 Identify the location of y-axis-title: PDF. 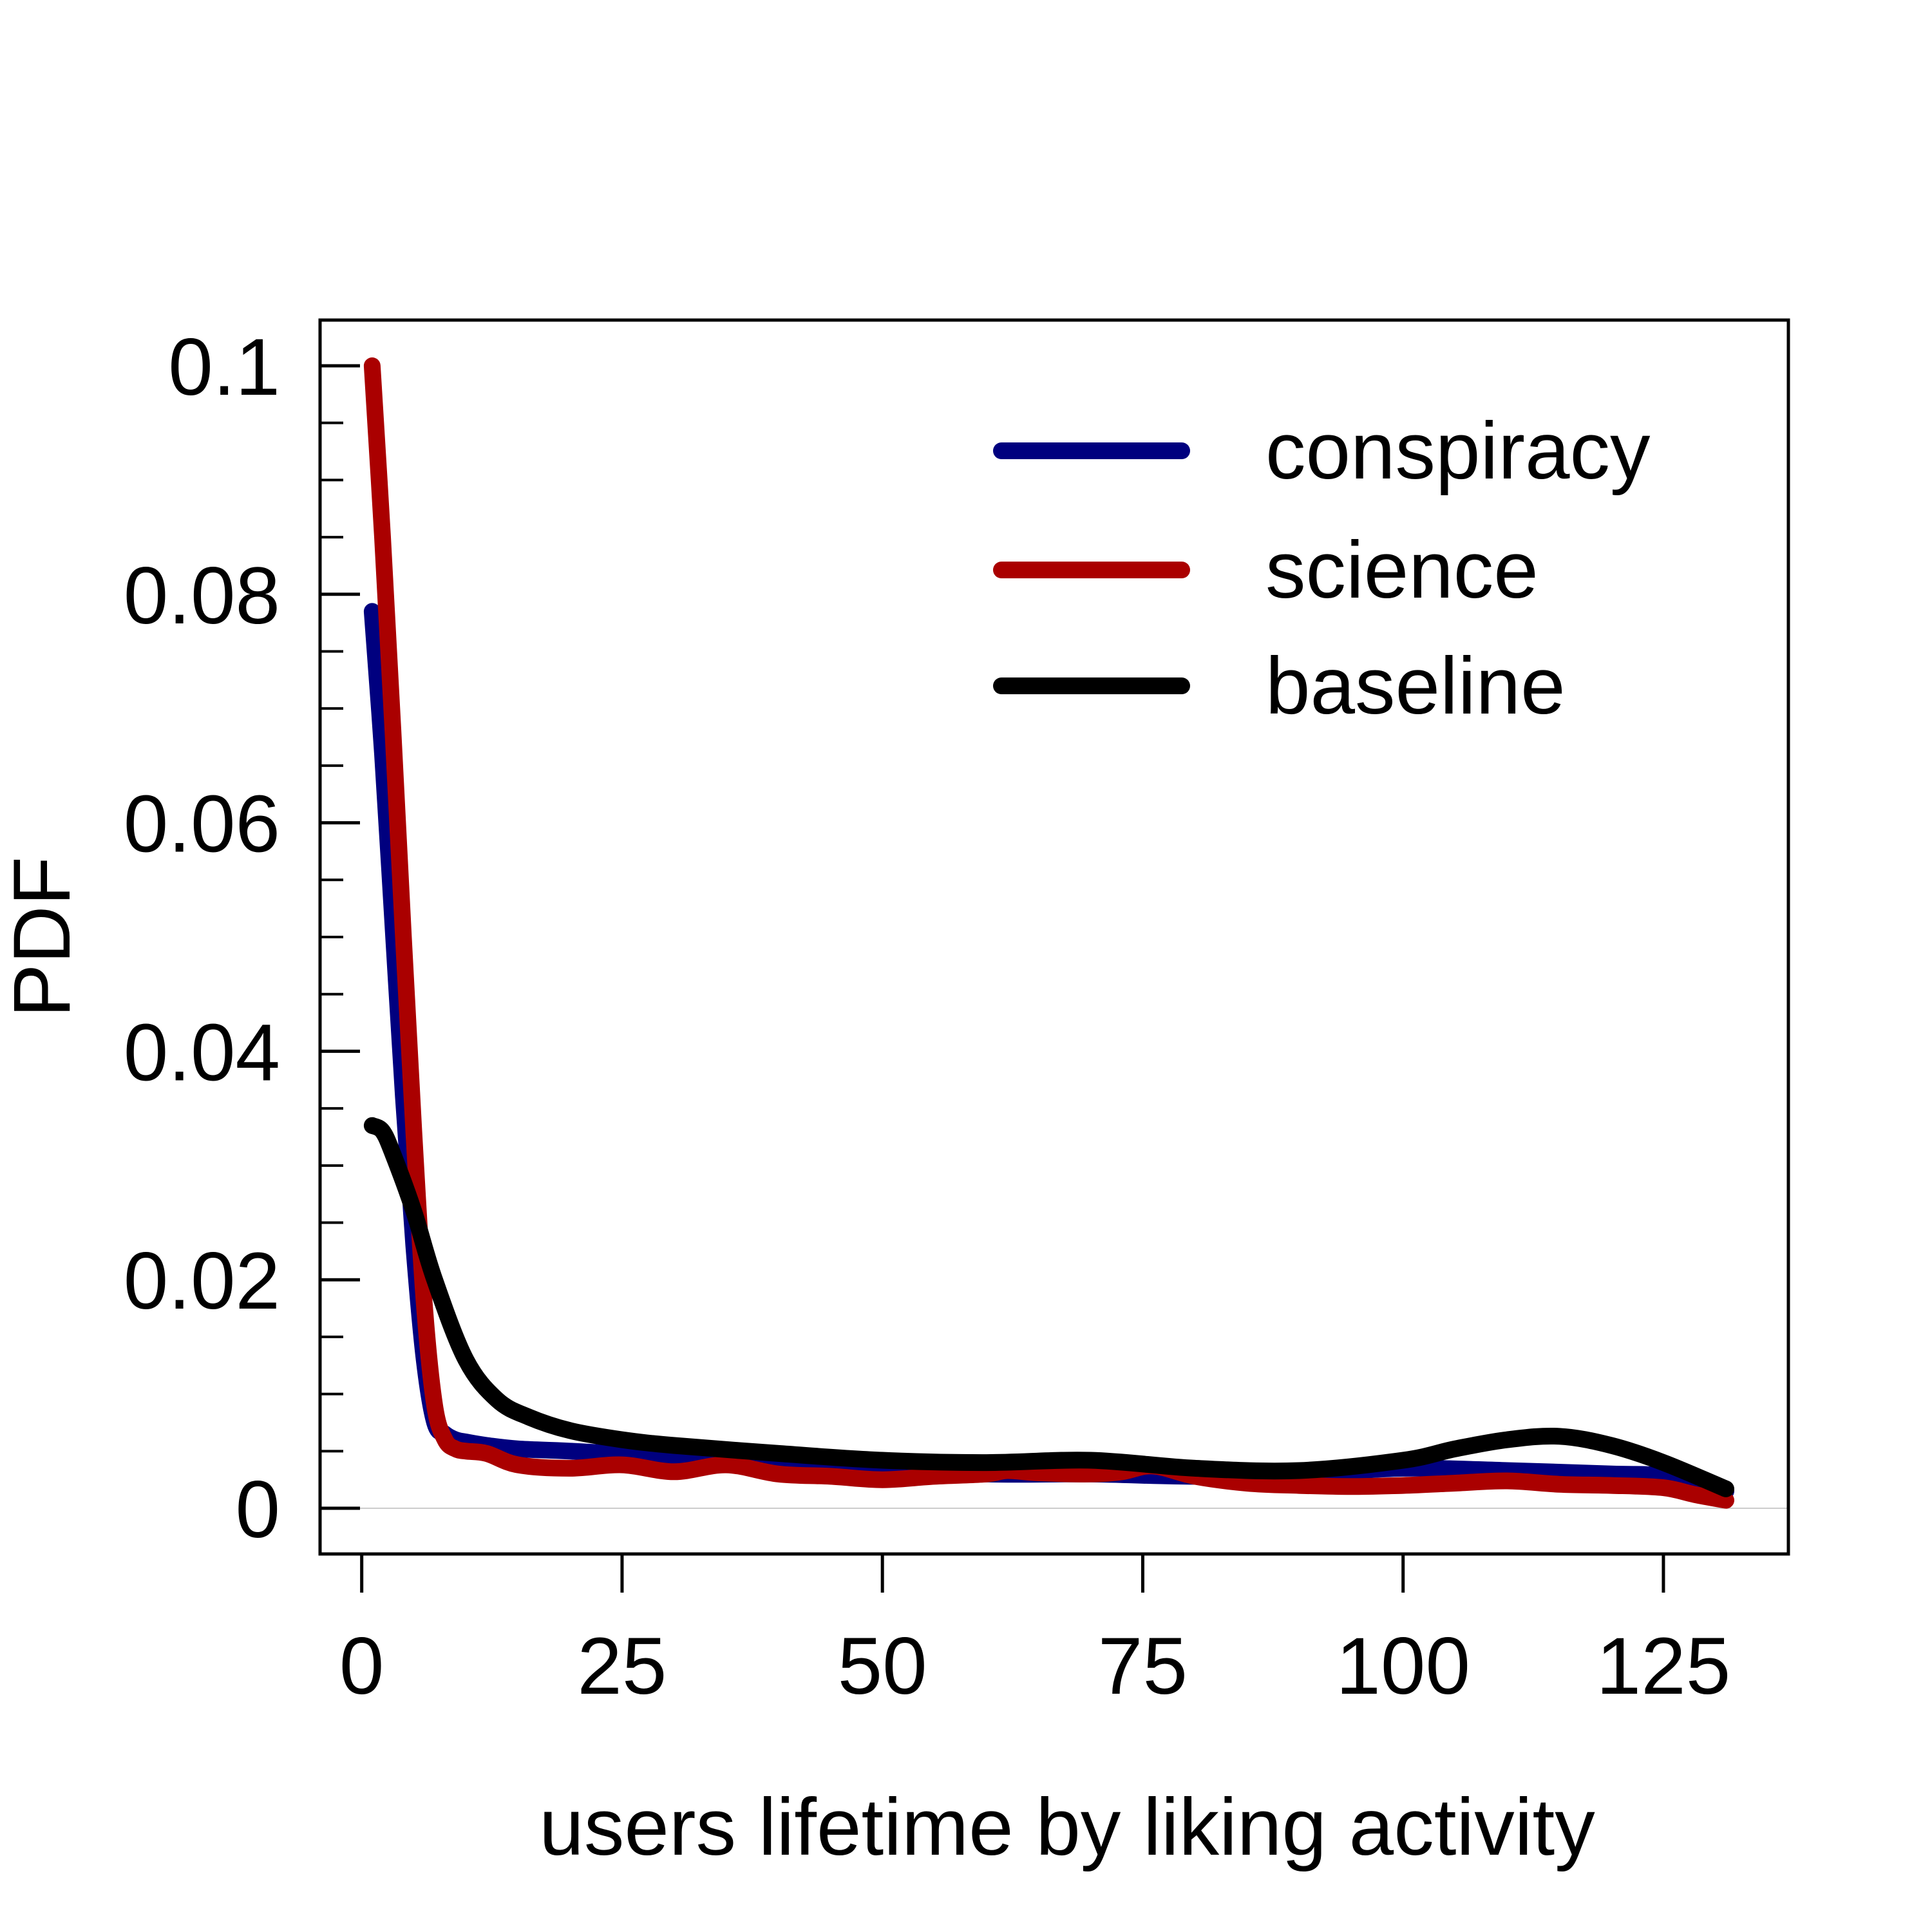
(44, 938).